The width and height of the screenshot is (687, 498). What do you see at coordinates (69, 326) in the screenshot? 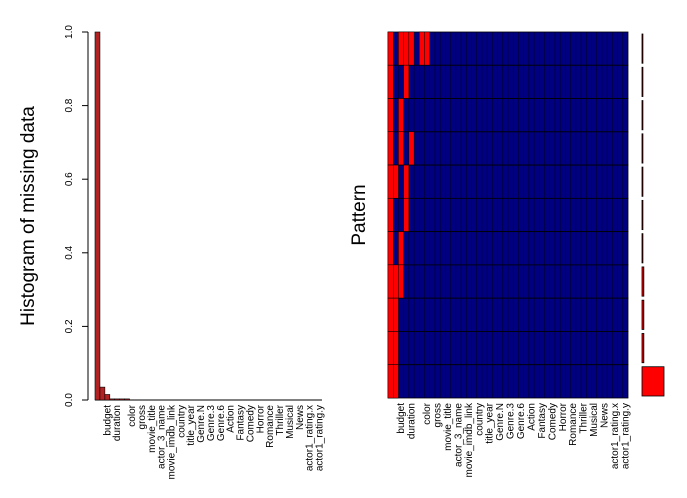
I see `y-tick-label: 0.2` at bounding box center [69, 326].